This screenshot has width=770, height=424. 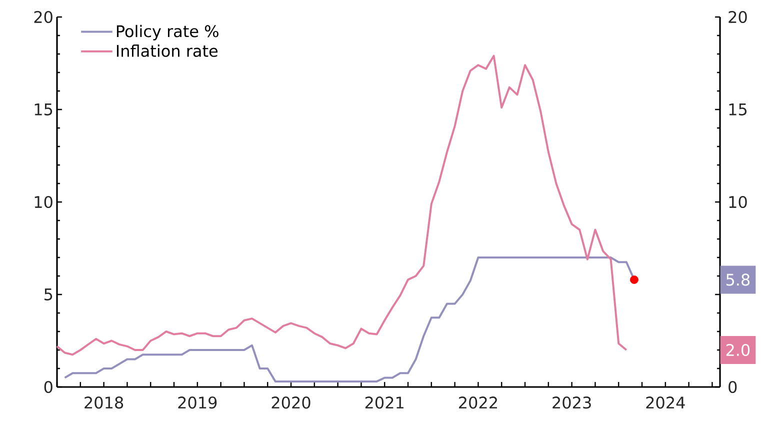 I want to click on y-tick-label: 15, so click(x=43, y=110).